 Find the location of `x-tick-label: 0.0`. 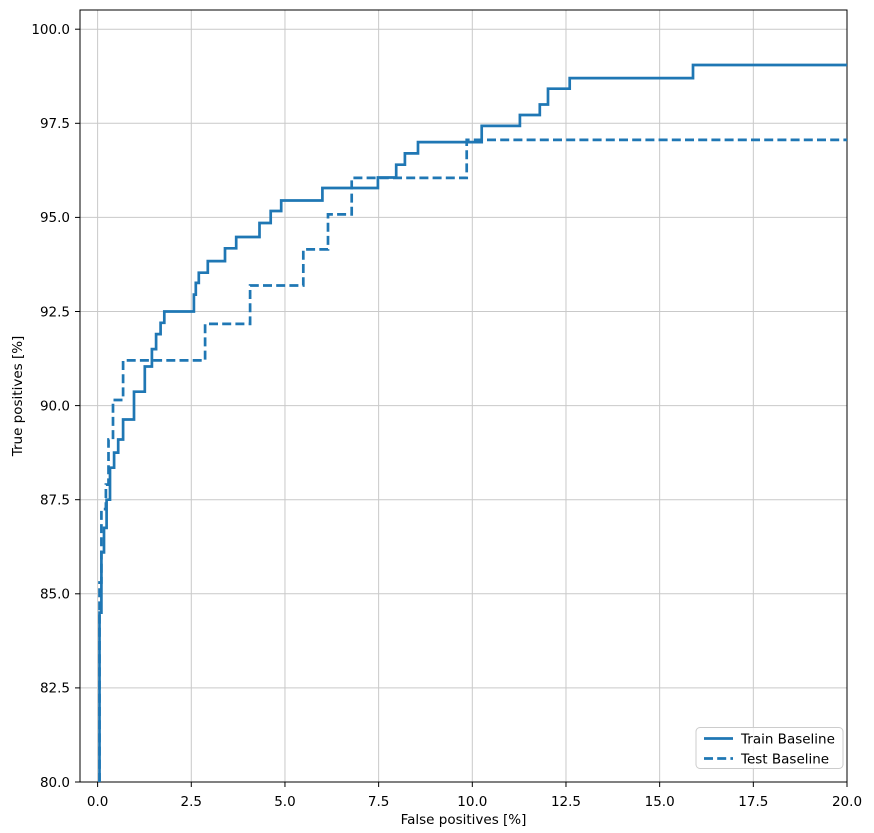

x-tick-label: 0.0 is located at coordinates (97, 802).